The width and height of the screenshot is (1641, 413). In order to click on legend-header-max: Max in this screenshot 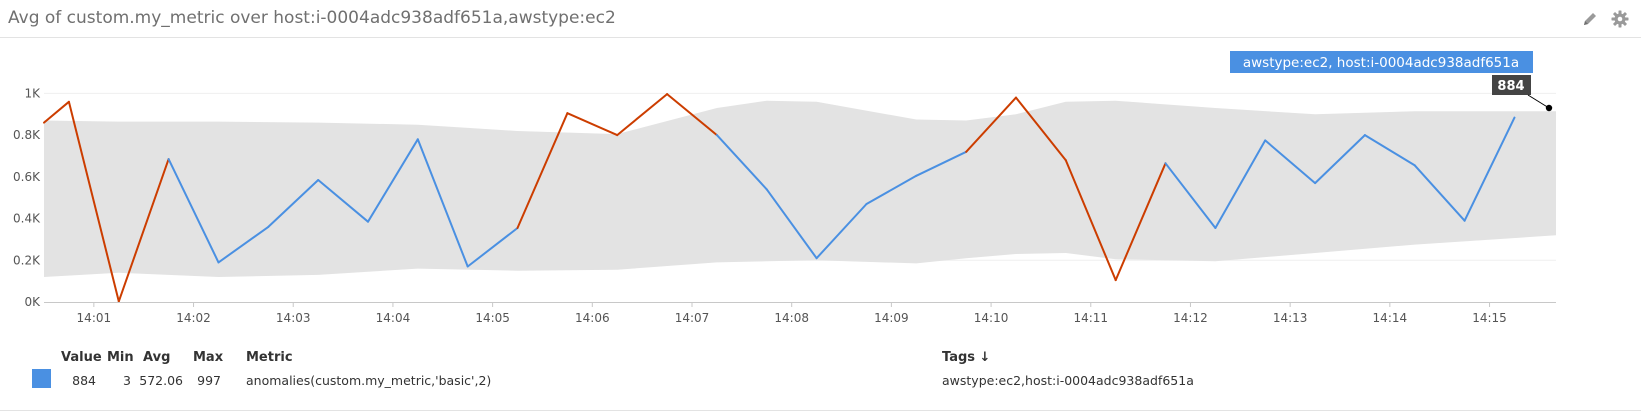, I will do `click(208, 357)`.